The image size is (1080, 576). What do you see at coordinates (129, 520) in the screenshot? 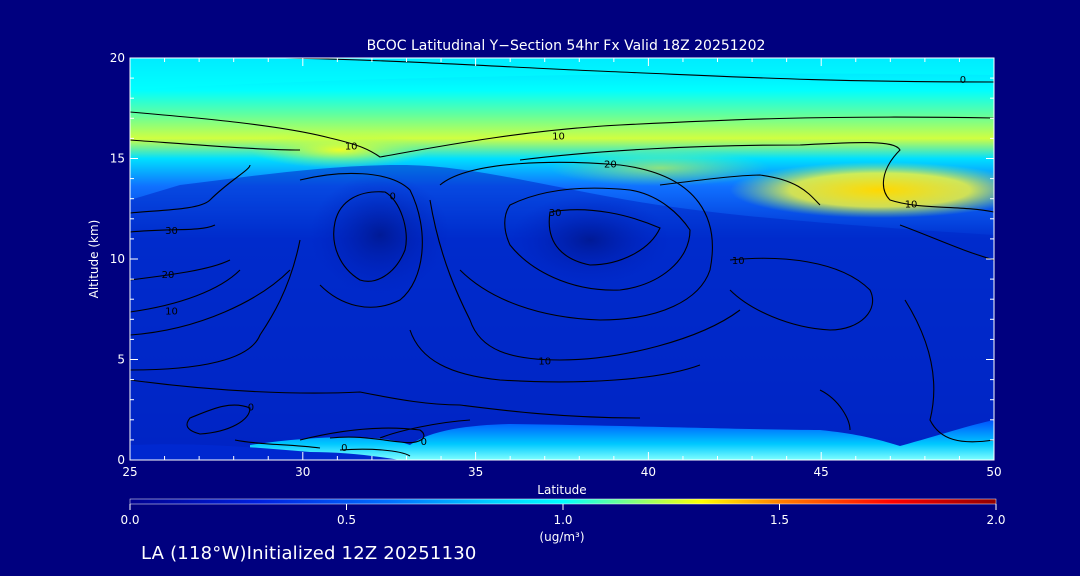
I see `colorbar-tick-label: 0.0` at bounding box center [129, 520].